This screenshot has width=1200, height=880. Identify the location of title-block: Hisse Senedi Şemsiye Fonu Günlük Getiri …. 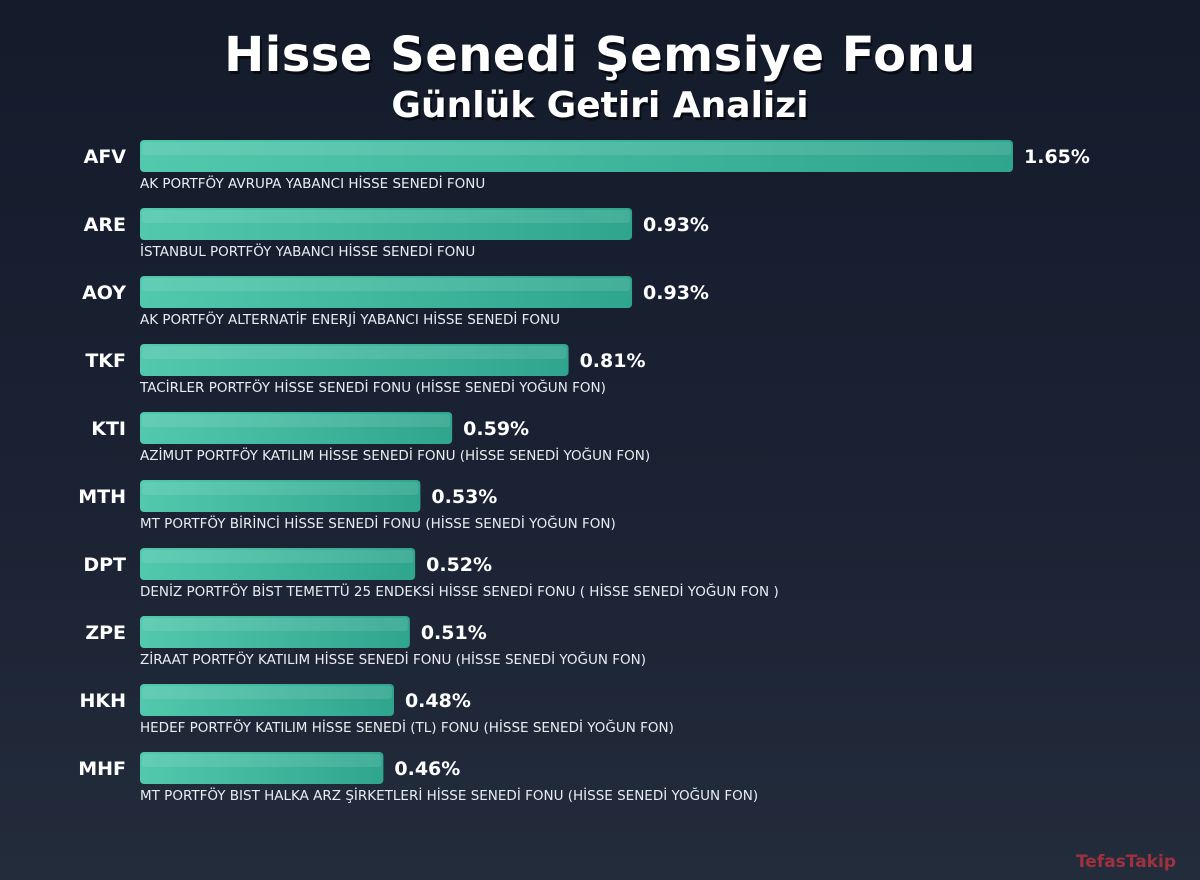
(600, 77).